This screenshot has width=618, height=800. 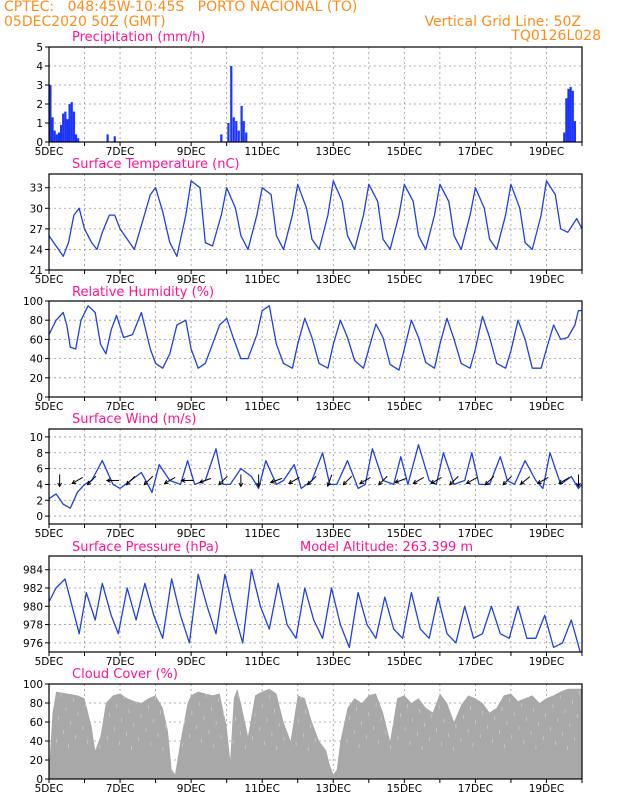 What do you see at coordinates (261, 789) in the screenshot?
I see `cloud-xtick-label: 11DEC` at bounding box center [261, 789].